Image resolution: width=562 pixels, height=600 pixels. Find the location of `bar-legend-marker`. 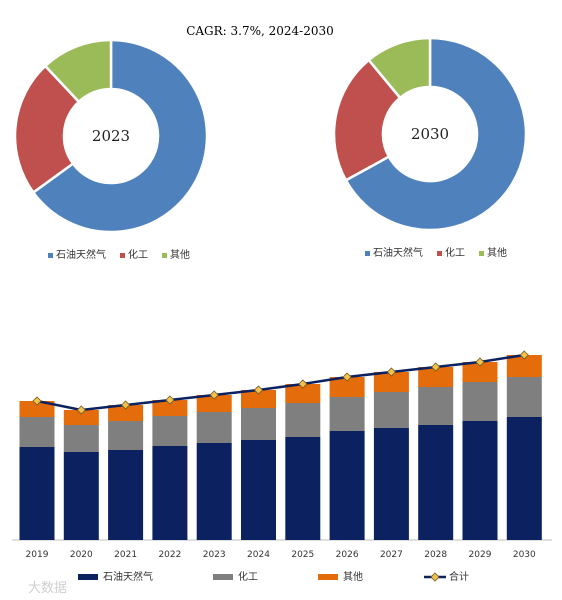

bar-legend-marker is located at coordinates (435, 577).